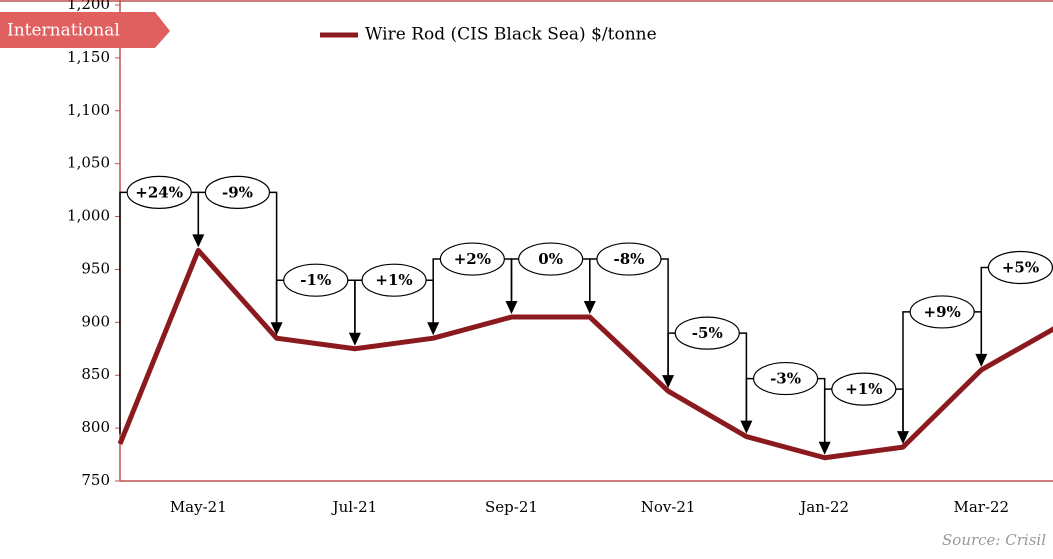 The width and height of the screenshot is (1053, 559). Describe the element at coordinates (95, 374) in the screenshot. I see `y-tick-label: 850` at that location.